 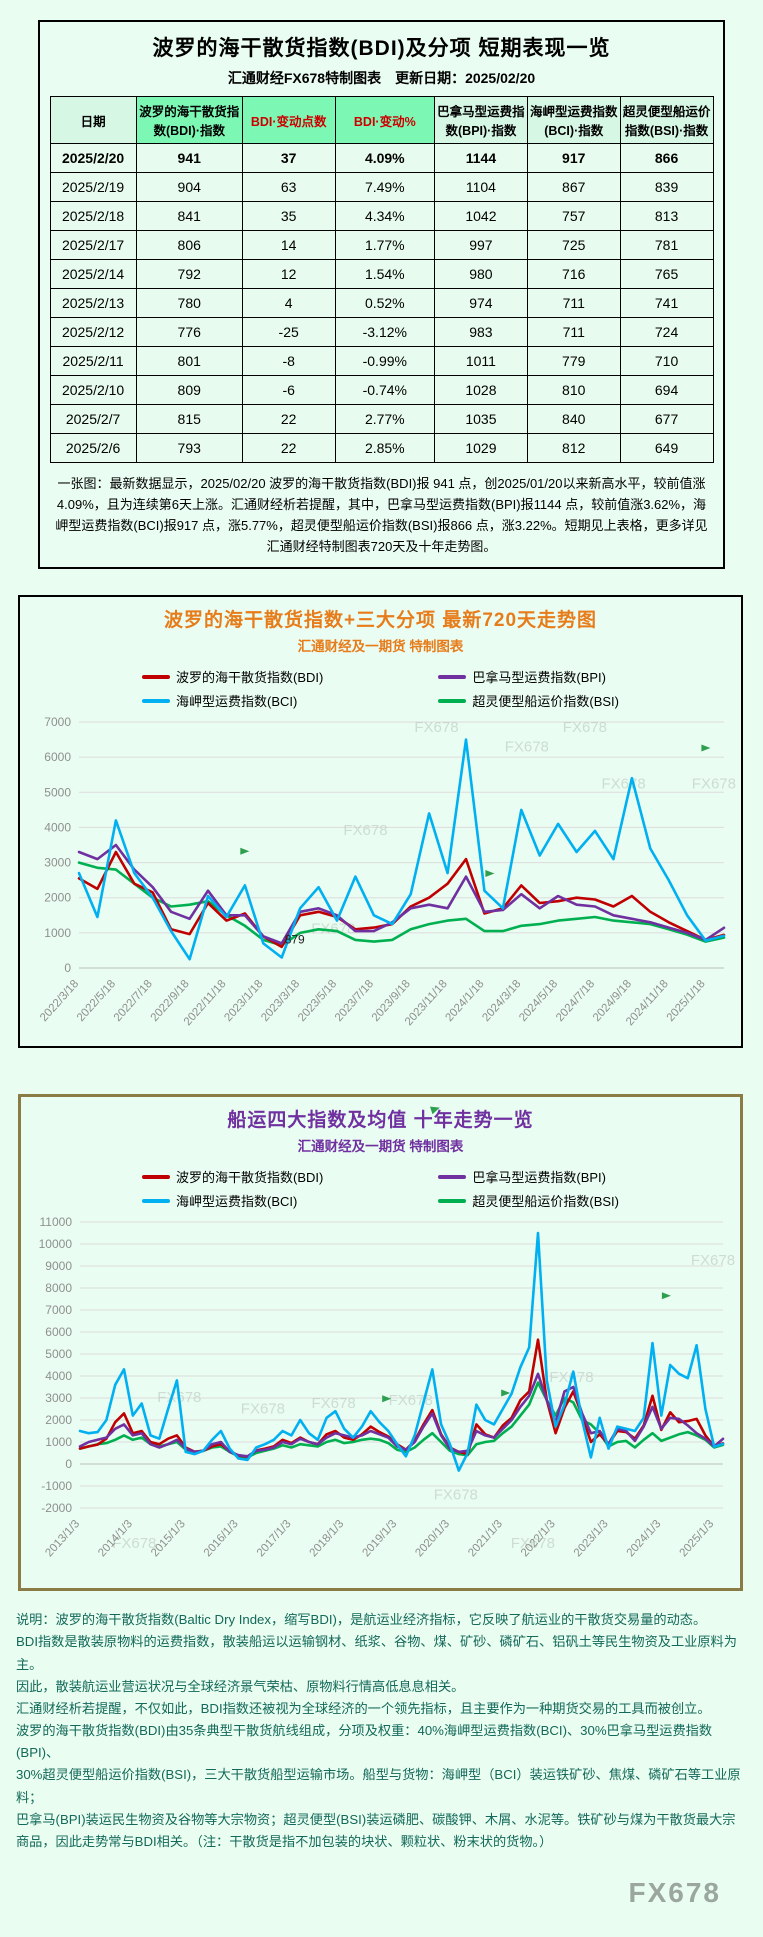 What do you see at coordinates (93, 332) in the screenshot?
I see `table-cell: 2025/2/12` at bounding box center [93, 332].